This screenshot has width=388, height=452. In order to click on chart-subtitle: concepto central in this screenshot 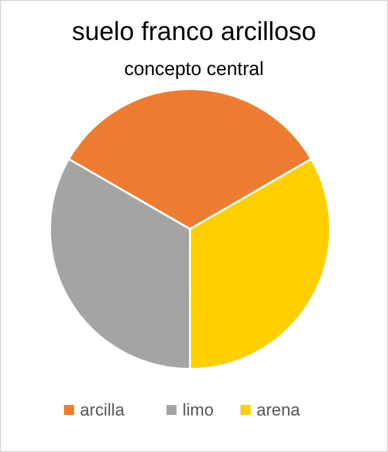, I will do `click(194, 69)`.